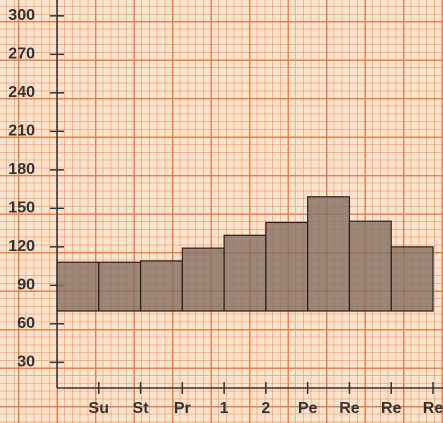  What do you see at coordinates (21, 92) in the screenshot?
I see `y-tick-label: 240` at bounding box center [21, 92].